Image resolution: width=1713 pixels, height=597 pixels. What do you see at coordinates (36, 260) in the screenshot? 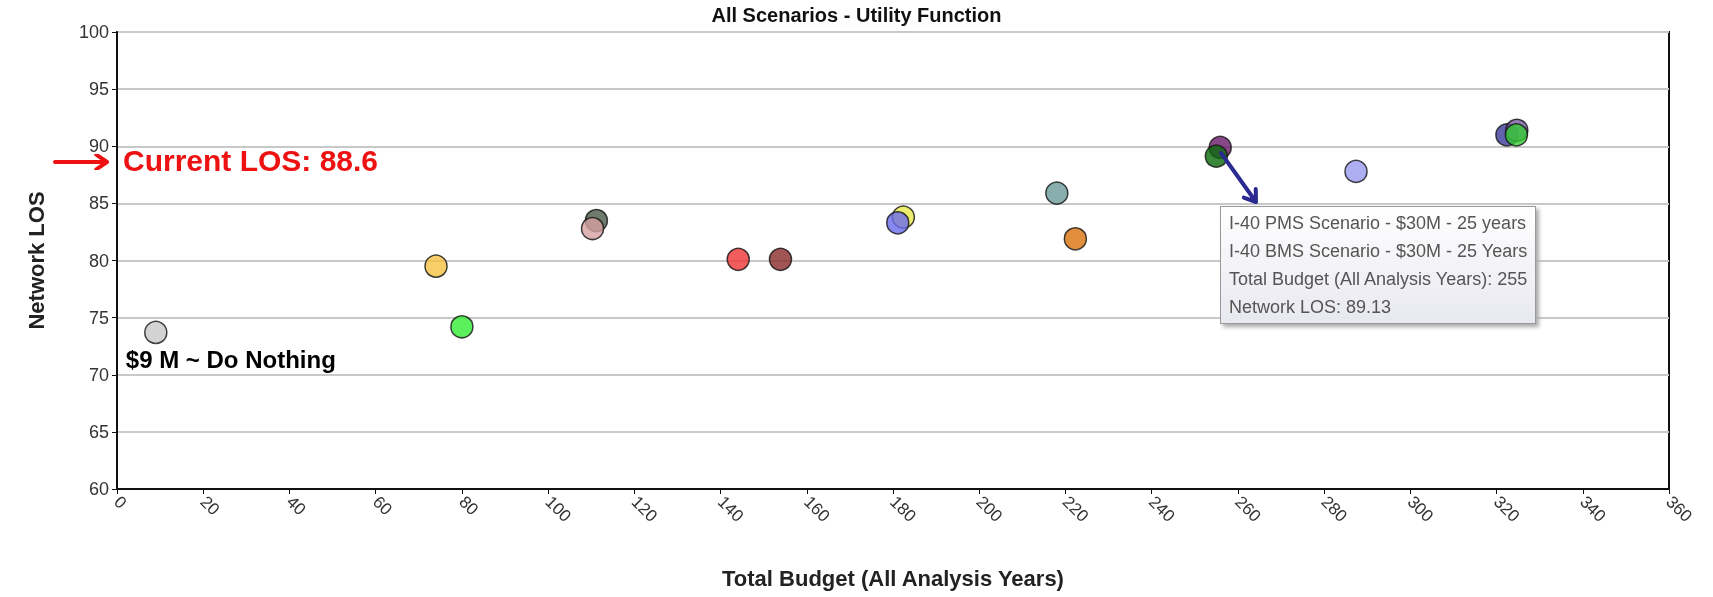
I see `y-axis-title: Network LOS` at bounding box center [36, 260].